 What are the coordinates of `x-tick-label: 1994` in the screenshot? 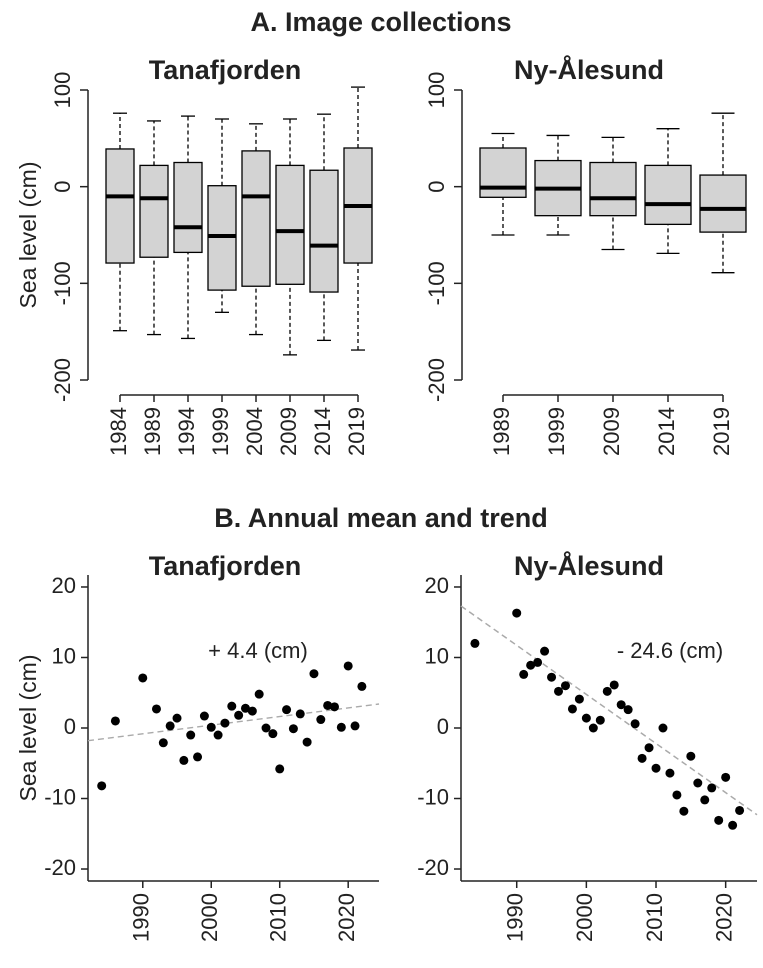 It's located at (186, 431).